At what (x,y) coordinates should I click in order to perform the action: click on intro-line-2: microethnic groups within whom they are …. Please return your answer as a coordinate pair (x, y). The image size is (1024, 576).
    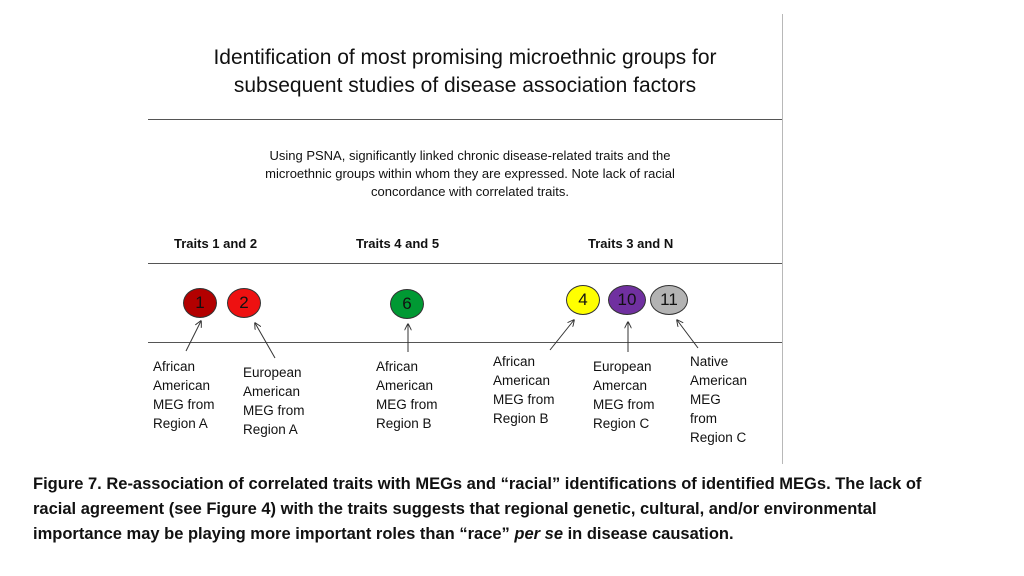
    Looking at the image, I should click on (470, 173).